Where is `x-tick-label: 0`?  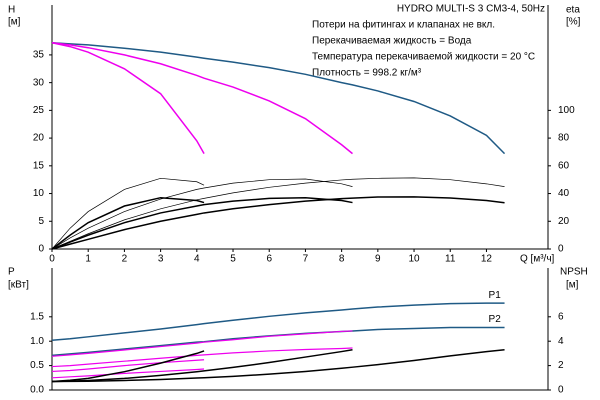 x-tick-label: 0 is located at coordinates (52, 259).